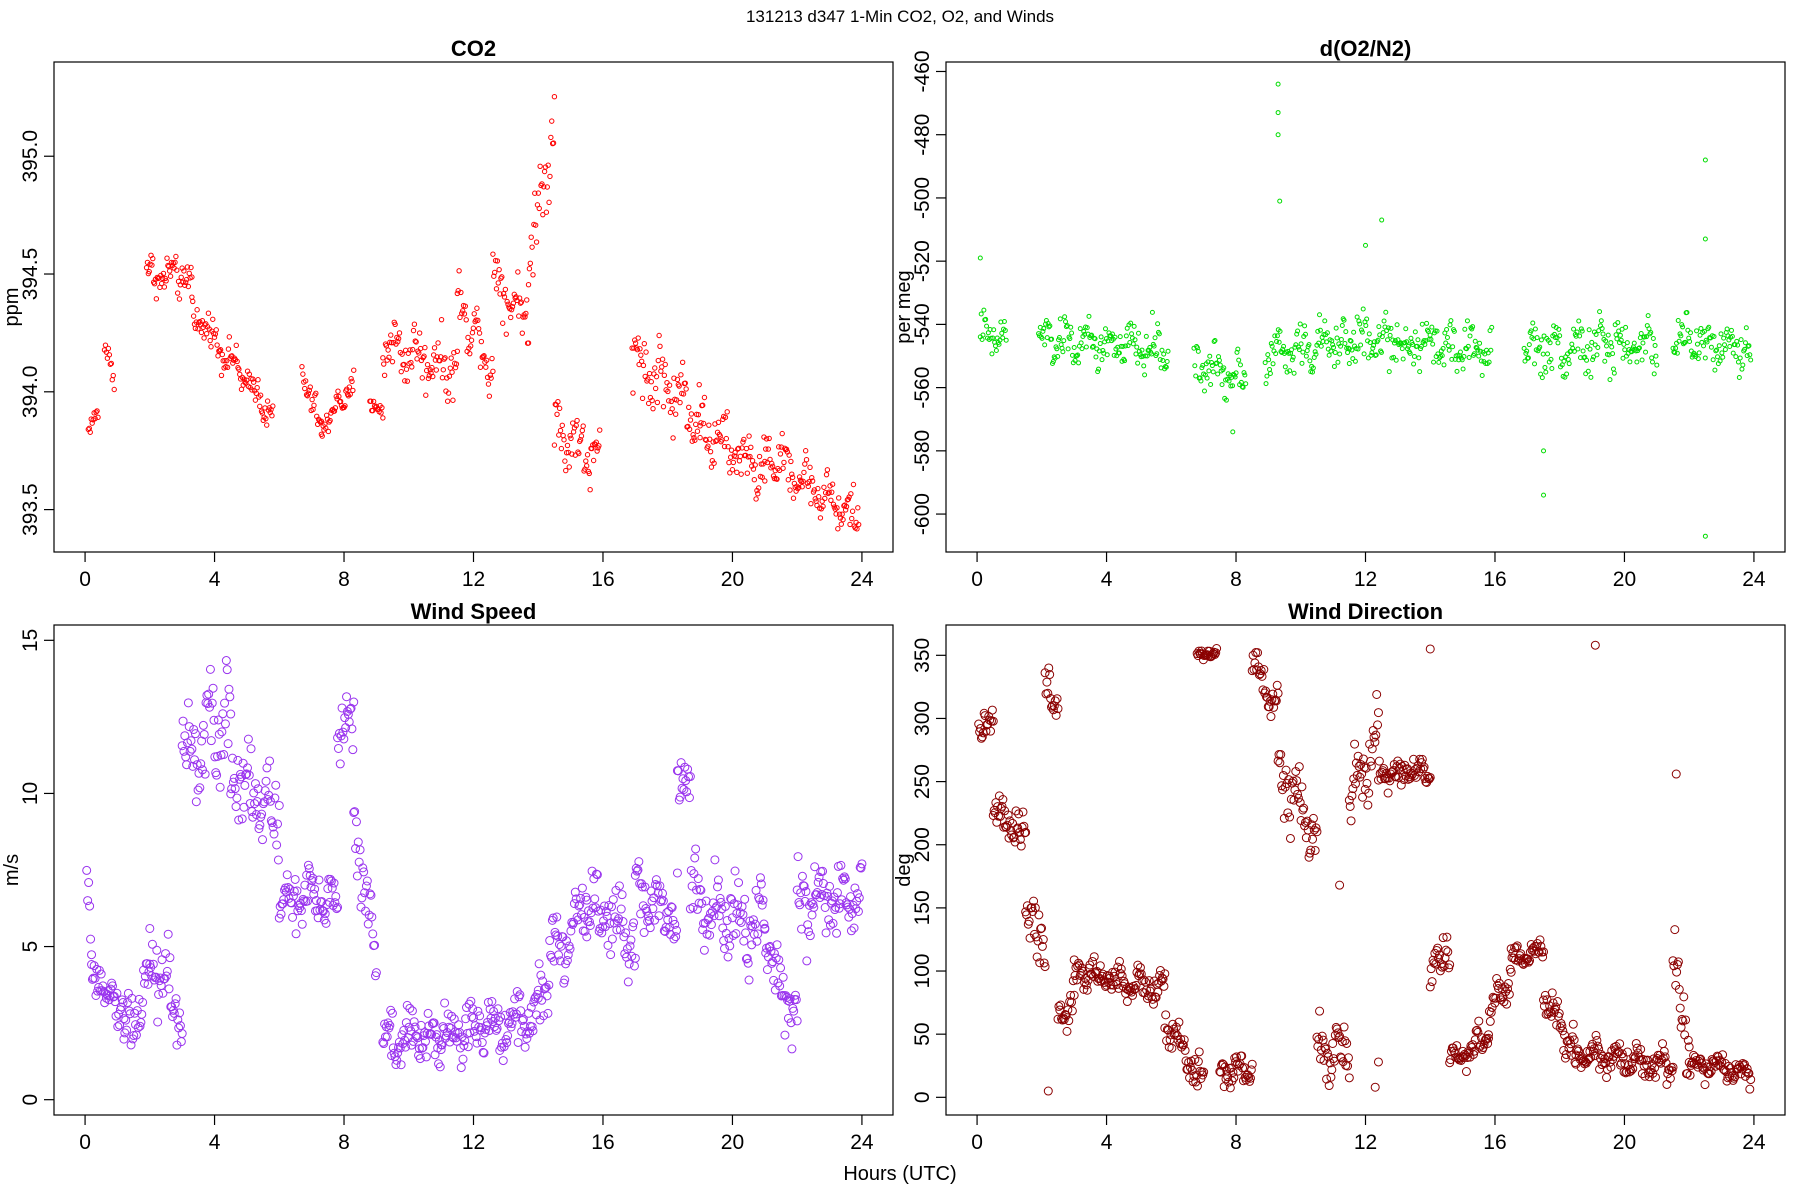 This screenshot has width=1800, height=1200. What do you see at coordinates (30, 640) in the screenshot?
I see `y-tick-label: 15` at bounding box center [30, 640].